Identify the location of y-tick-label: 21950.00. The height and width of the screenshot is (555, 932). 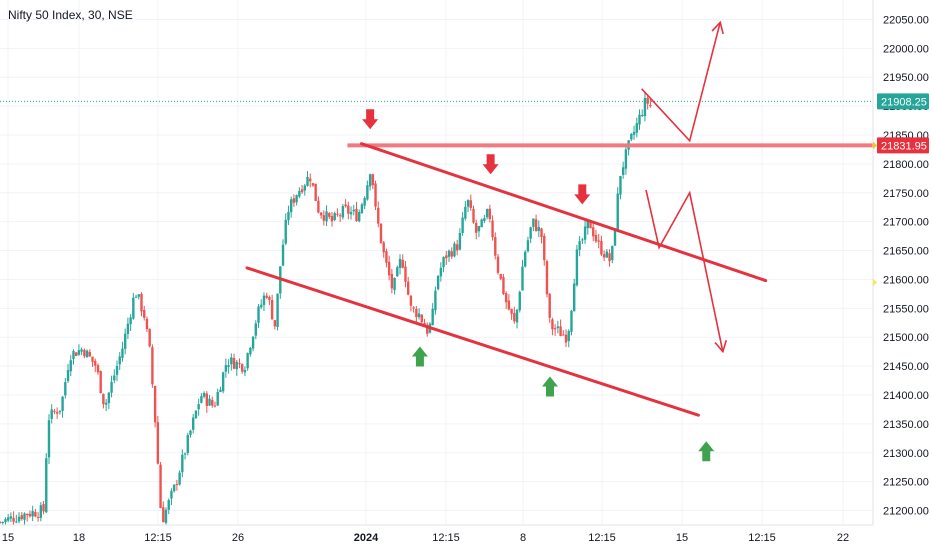
(906, 78).